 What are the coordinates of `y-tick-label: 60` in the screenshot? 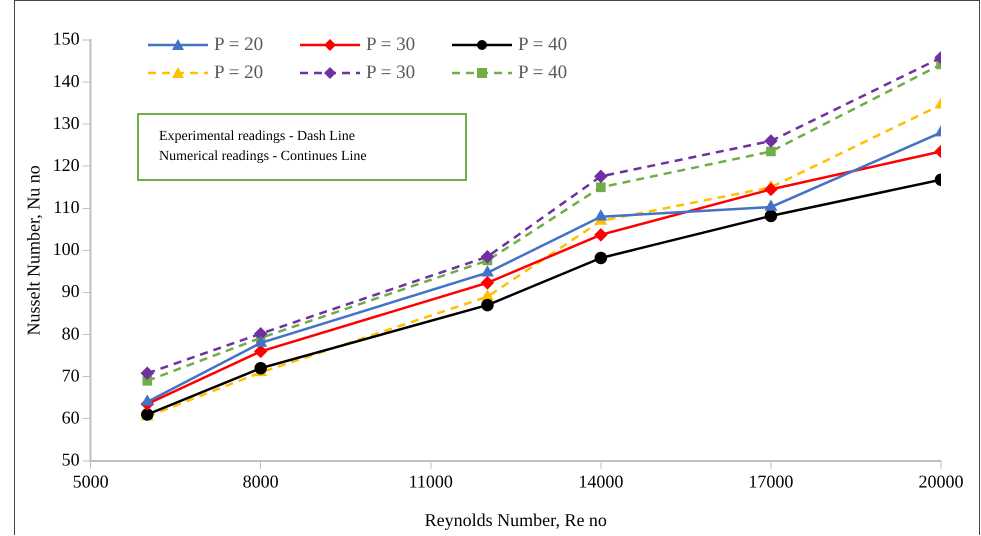 It's located at (71, 417).